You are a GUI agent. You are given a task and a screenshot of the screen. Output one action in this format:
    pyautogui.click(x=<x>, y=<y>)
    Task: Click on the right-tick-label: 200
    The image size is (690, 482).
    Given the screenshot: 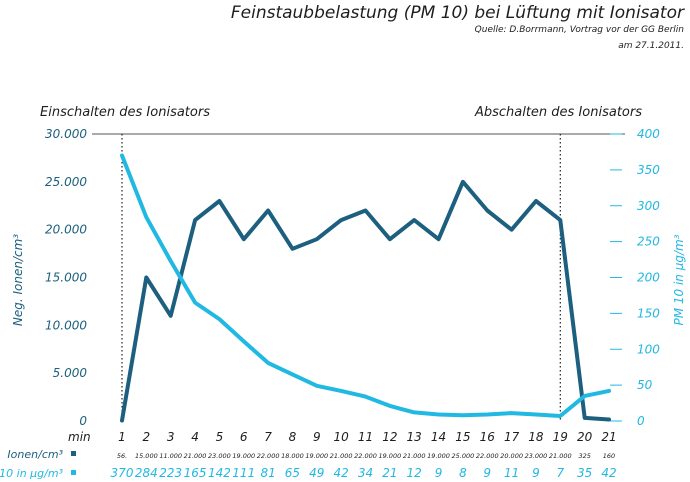 What is the action you would take?
    pyautogui.click(x=648, y=278)
    